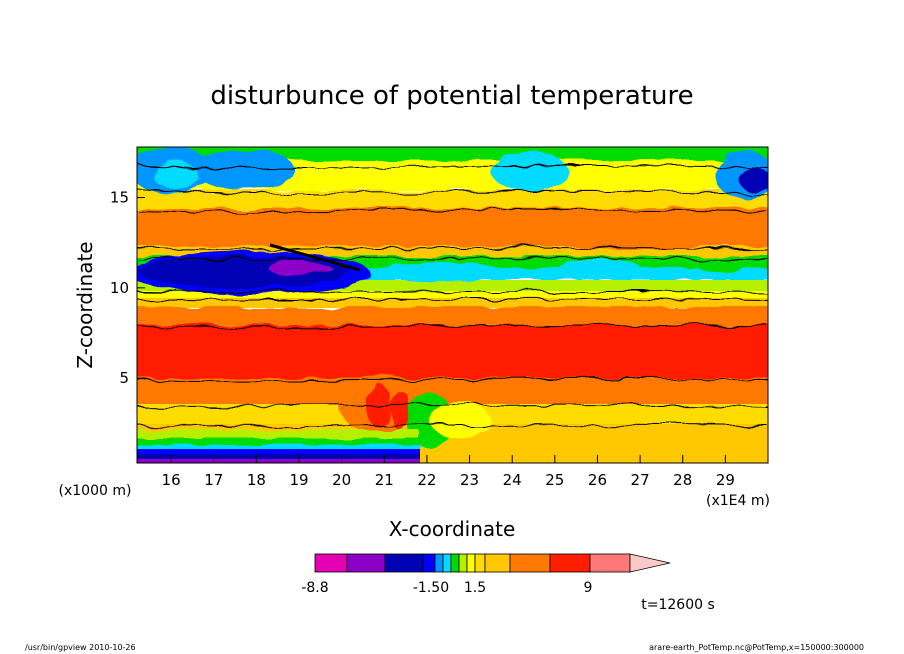 Image resolution: width=904 pixels, height=654 pixels. Describe the element at coordinates (650, 563) in the screenshot. I see `colorbar-arrow` at that location.